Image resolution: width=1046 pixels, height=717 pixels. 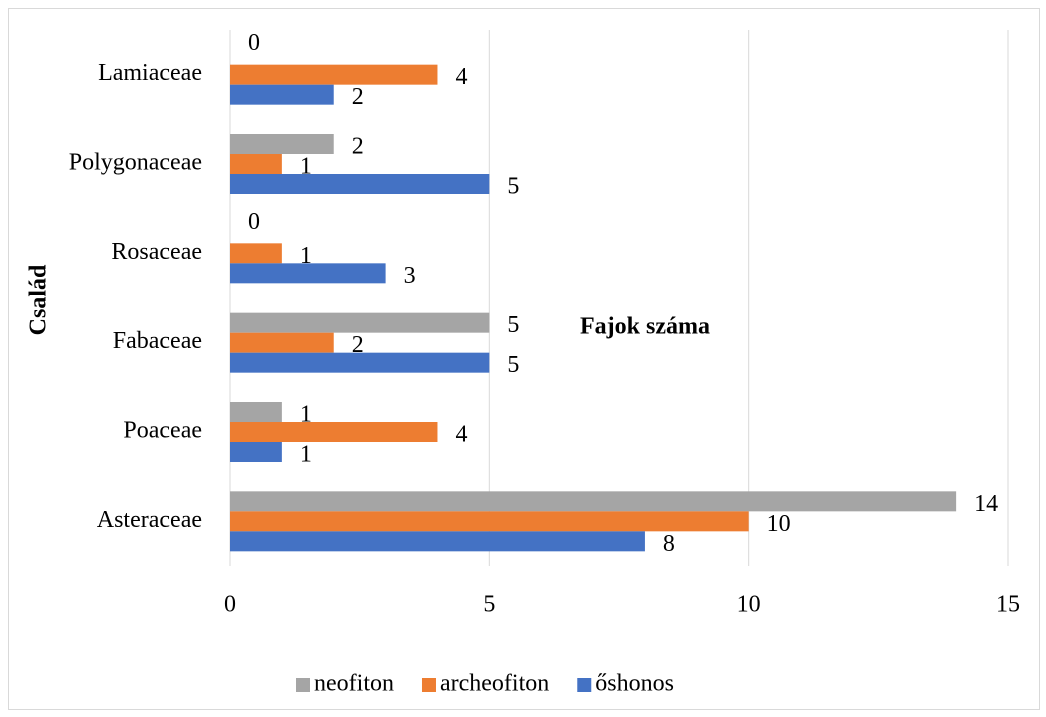 I want to click on y-tick-label: Lamiaceae, so click(x=150, y=73).